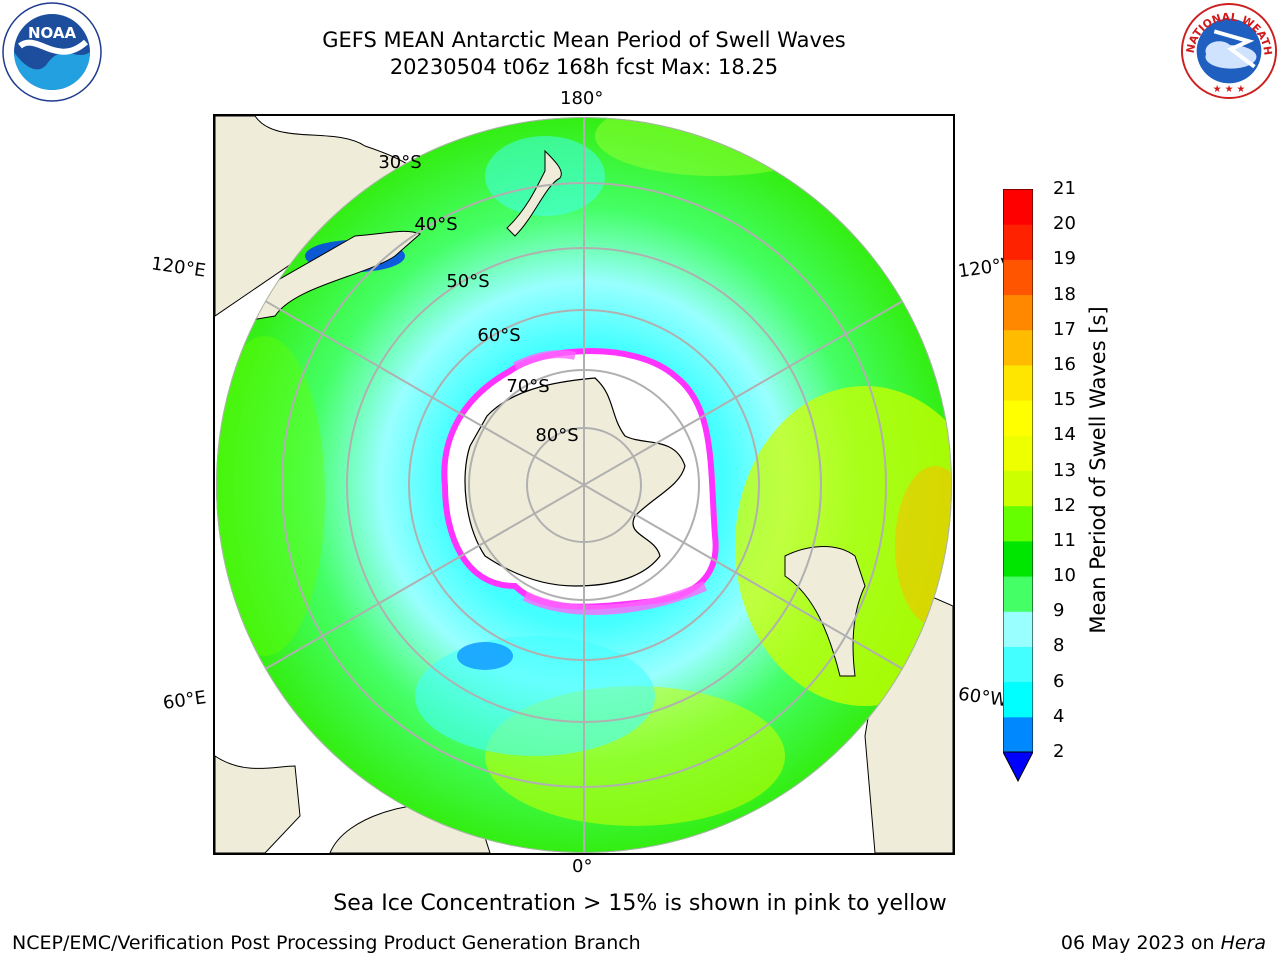 The width and height of the screenshot is (1280, 960). Describe the element at coordinates (436, 224) in the screenshot. I see `lat-label-40s: 40°S` at that location.